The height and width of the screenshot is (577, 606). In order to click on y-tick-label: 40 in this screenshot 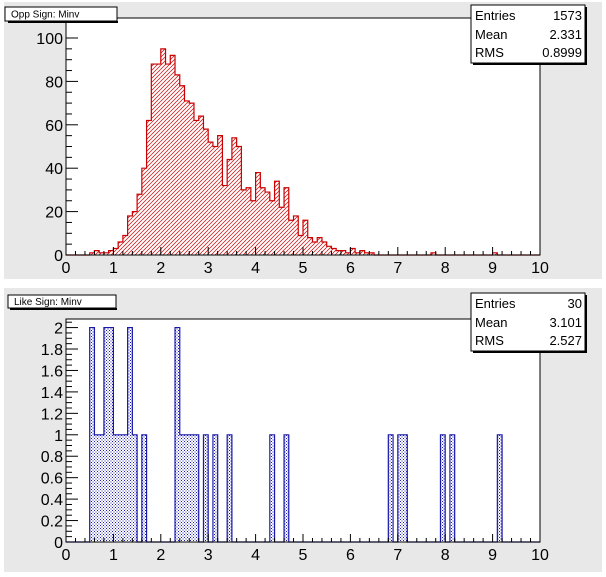, I will do `click(54, 169)`.